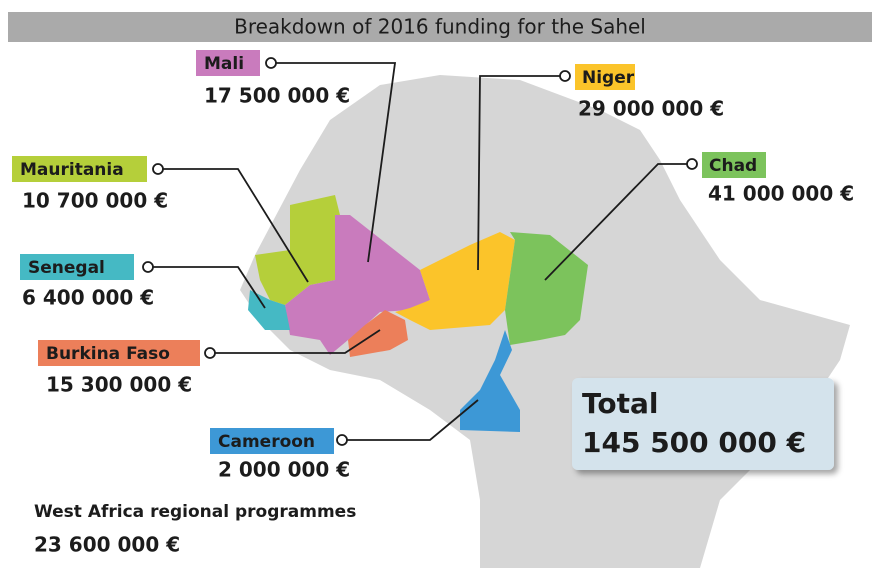 This screenshot has height=568, width=879. Describe the element at coordinates (108, 354) in the screenshot. I see `country-label: Burkina Faso` at that location.